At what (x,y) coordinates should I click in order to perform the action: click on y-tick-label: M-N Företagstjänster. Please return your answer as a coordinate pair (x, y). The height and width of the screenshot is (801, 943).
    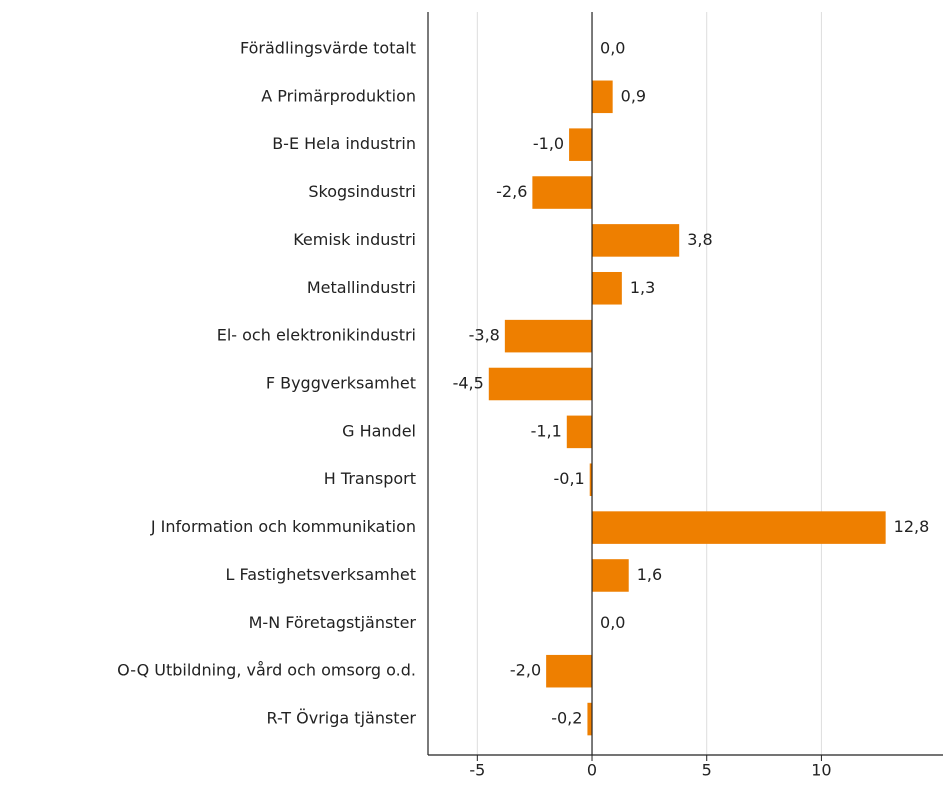
    Looking at the image, I should click on (333, 622).